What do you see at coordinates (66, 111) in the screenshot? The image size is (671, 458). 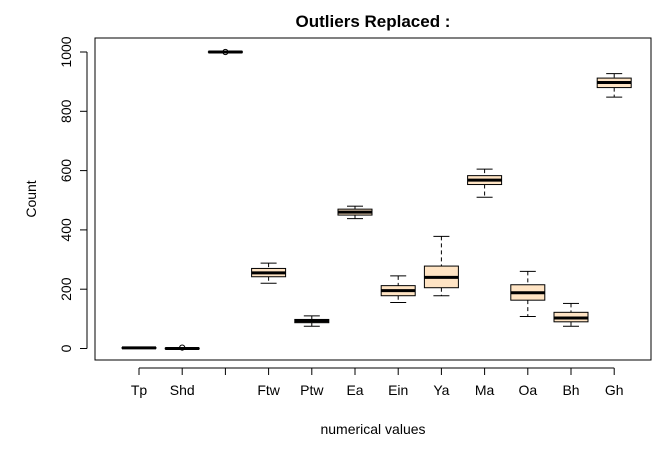 I see `y-tick-label: 800` at bounding box center [66, 111].